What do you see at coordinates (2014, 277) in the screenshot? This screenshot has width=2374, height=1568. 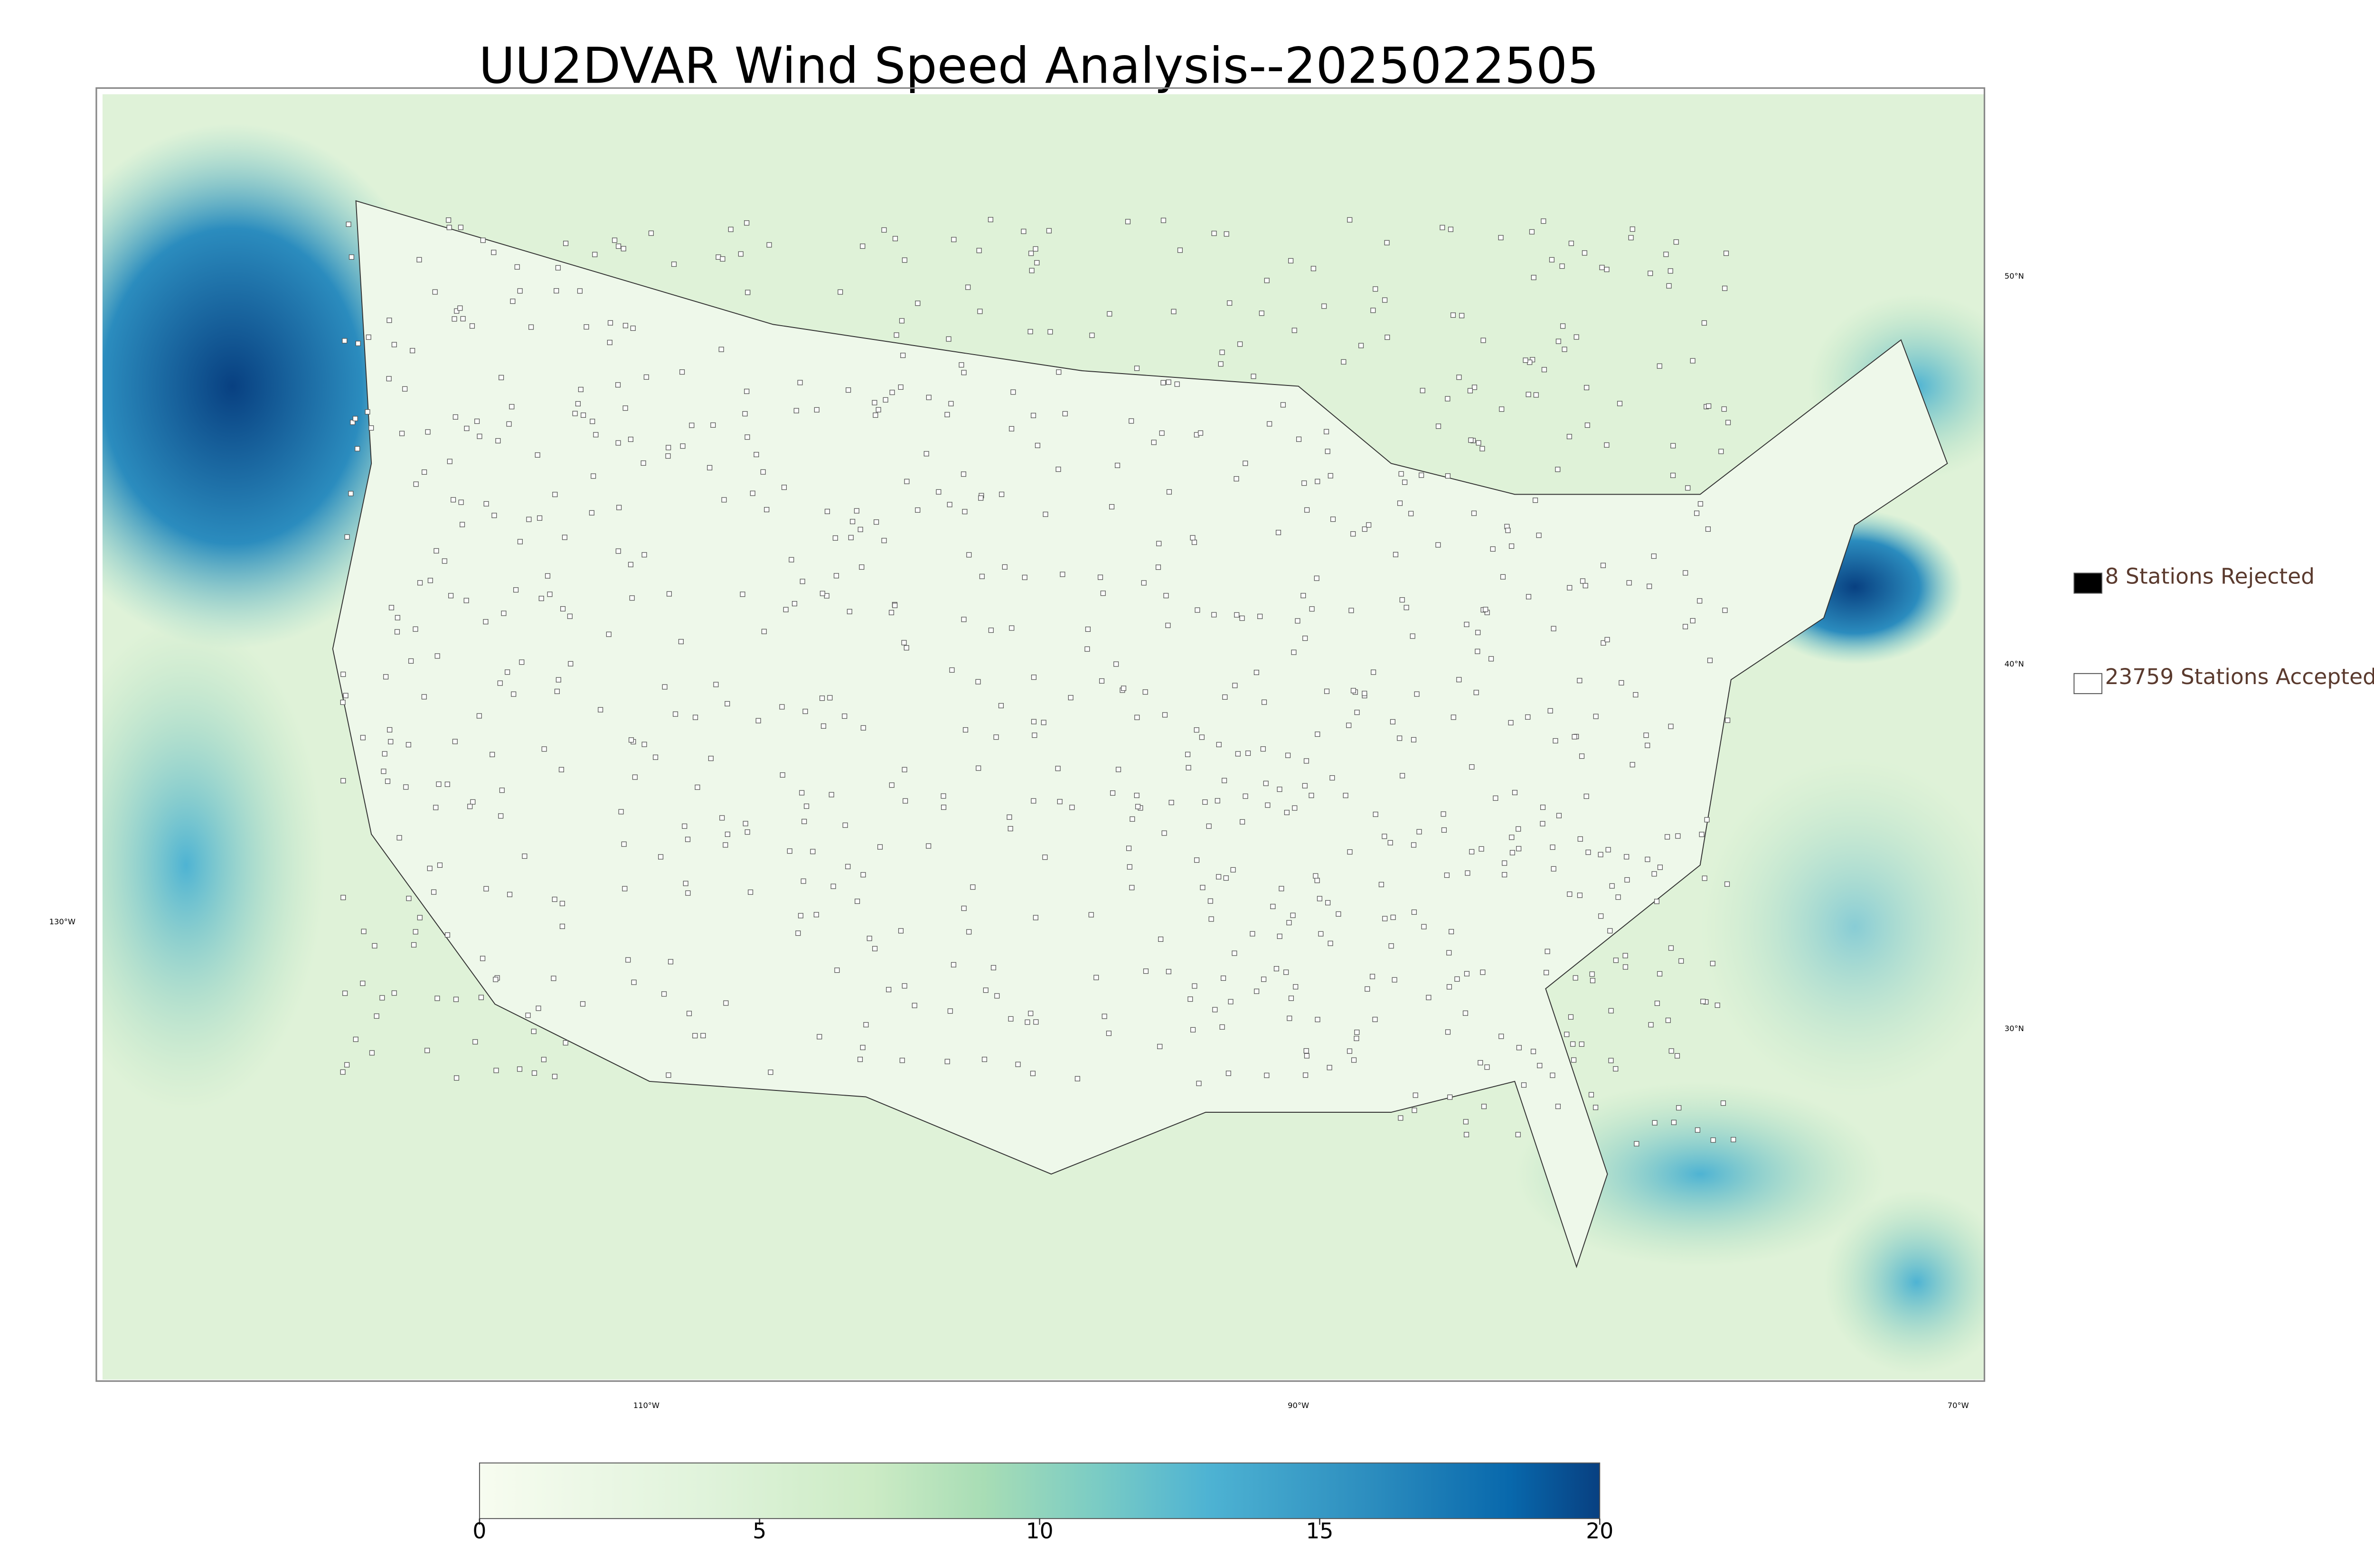 I see `lat-label: 50°N` at bounding box center [2014, 277].